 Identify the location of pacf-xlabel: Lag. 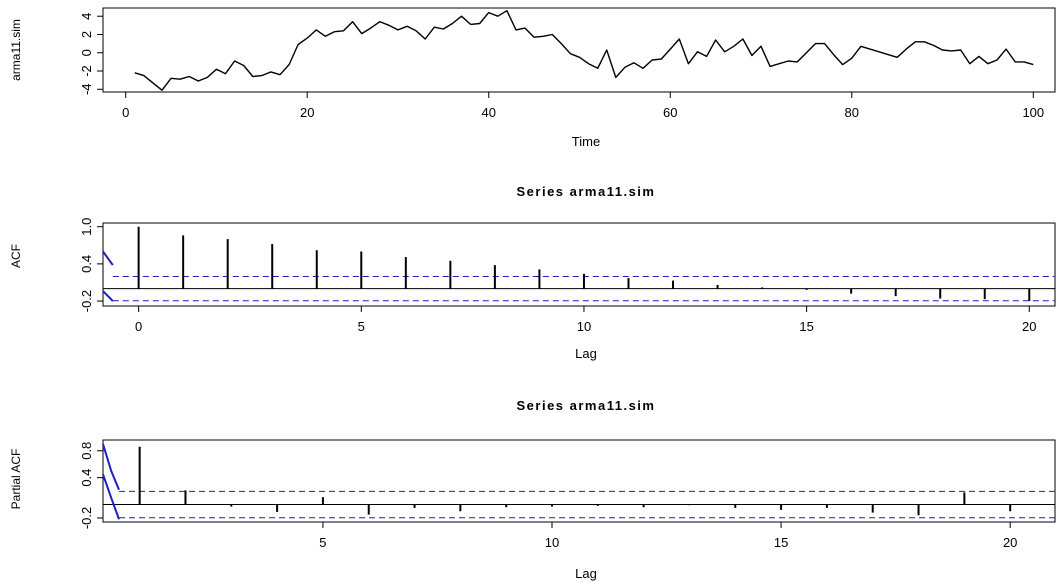
(586, 573).